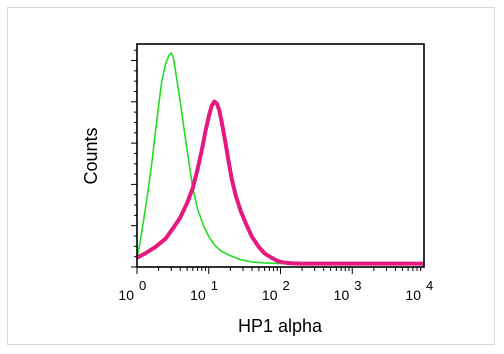 This screenshot has height=354, width=504. I want to click on x-tick-exponent: 2, so click(286, 285).